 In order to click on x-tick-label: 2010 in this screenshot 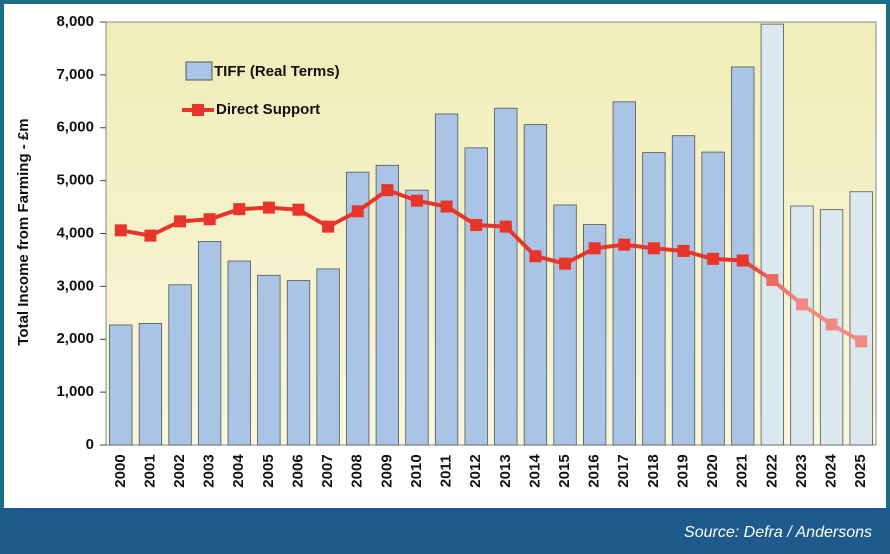, I will do `click(416, 470)`.